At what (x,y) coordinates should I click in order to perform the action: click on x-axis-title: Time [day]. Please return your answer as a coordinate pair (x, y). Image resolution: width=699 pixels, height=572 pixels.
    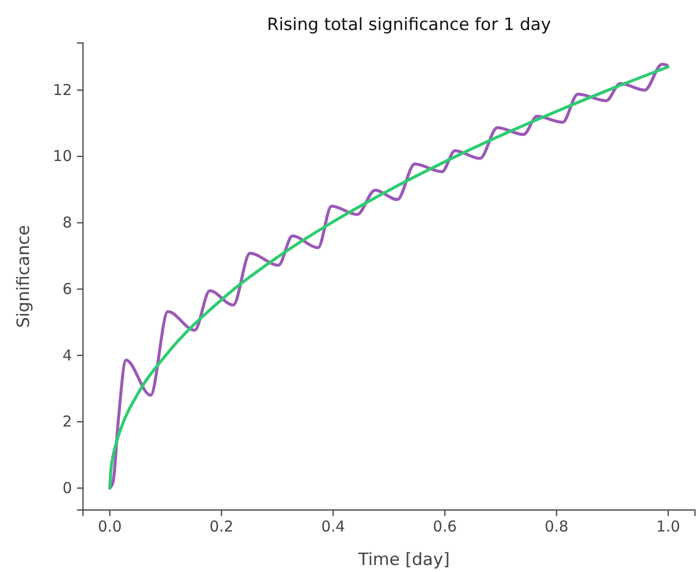
    Looking at the image, I should click on (403, 560).